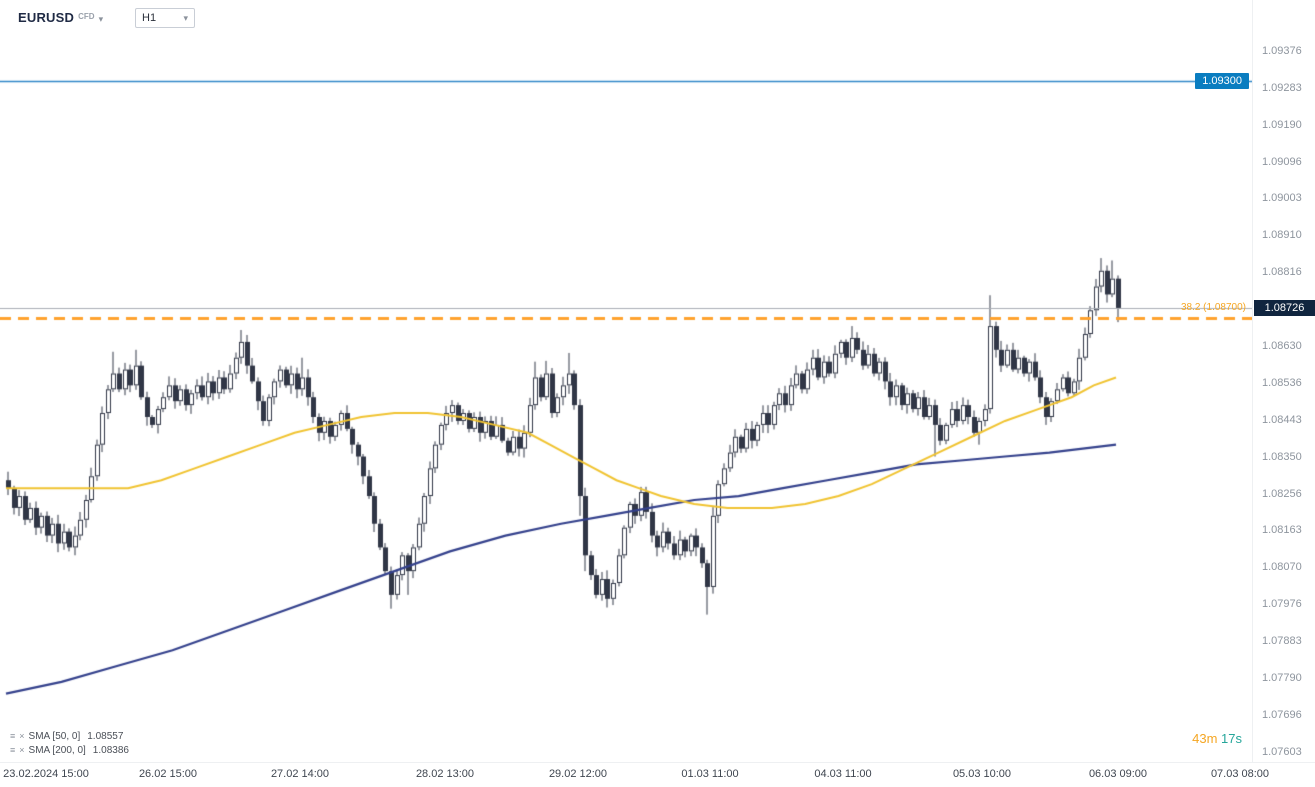  Describe the element at coordinates (110, 750) in the screenshot. I see `sma200-legend-value: 1.08386` at that location.